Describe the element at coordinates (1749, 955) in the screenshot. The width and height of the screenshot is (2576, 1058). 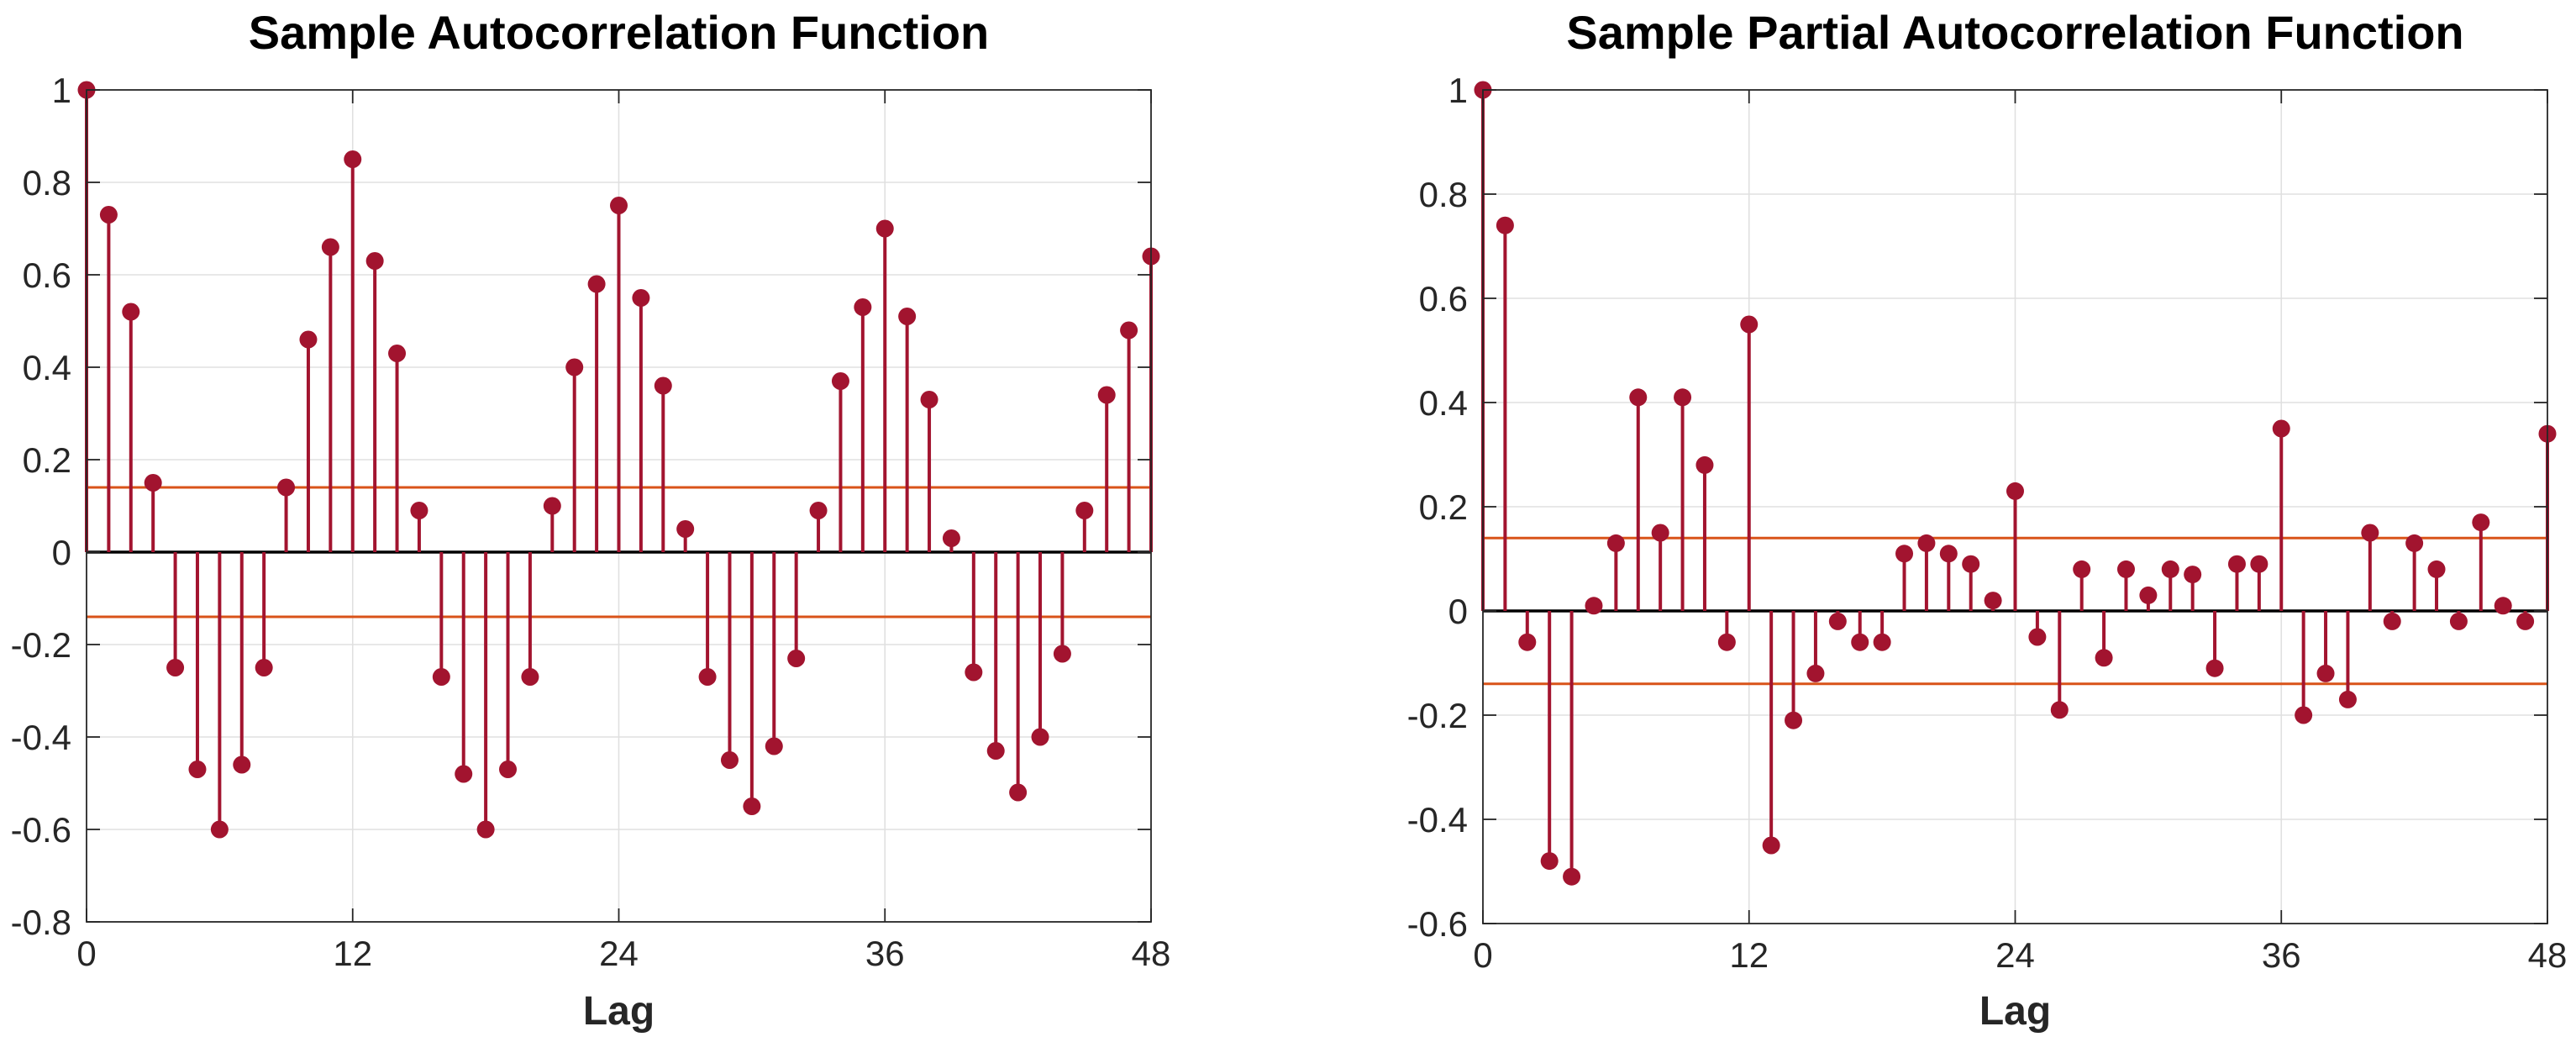
I see `x-tick-label: 12` at that location.